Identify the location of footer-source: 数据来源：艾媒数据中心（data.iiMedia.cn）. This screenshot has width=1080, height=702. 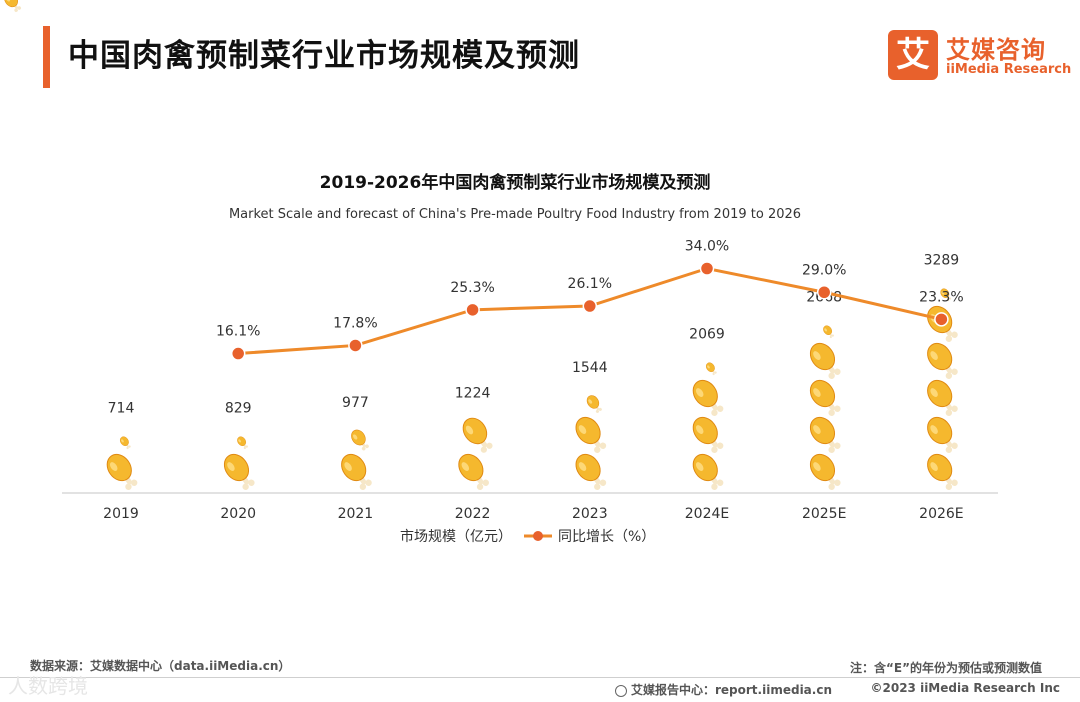
(160, 666).